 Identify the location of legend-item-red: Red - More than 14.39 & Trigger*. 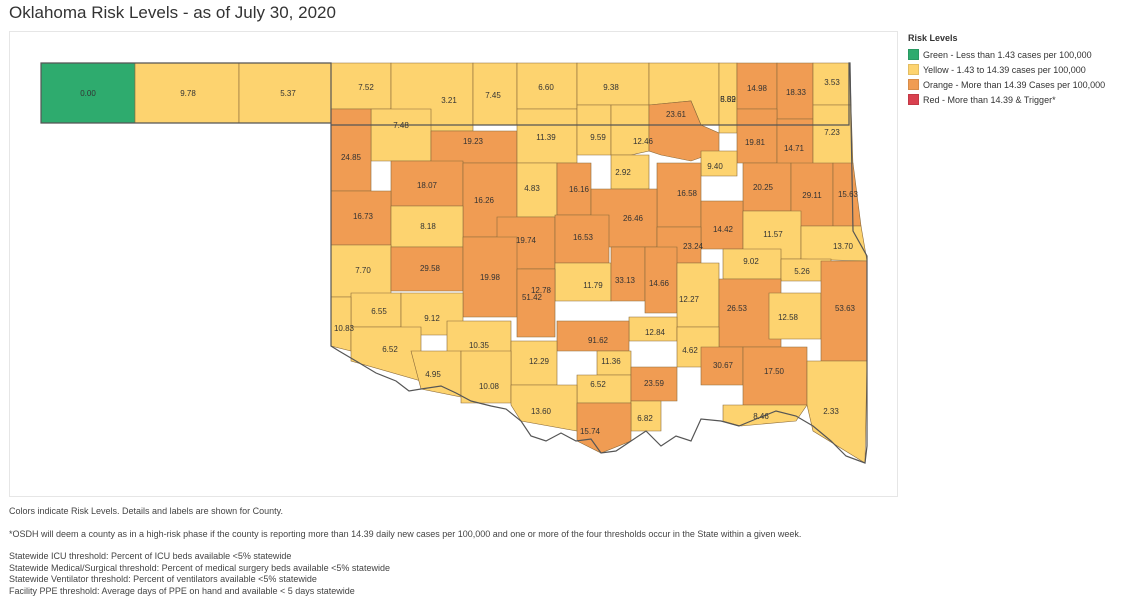
(1006, 99).